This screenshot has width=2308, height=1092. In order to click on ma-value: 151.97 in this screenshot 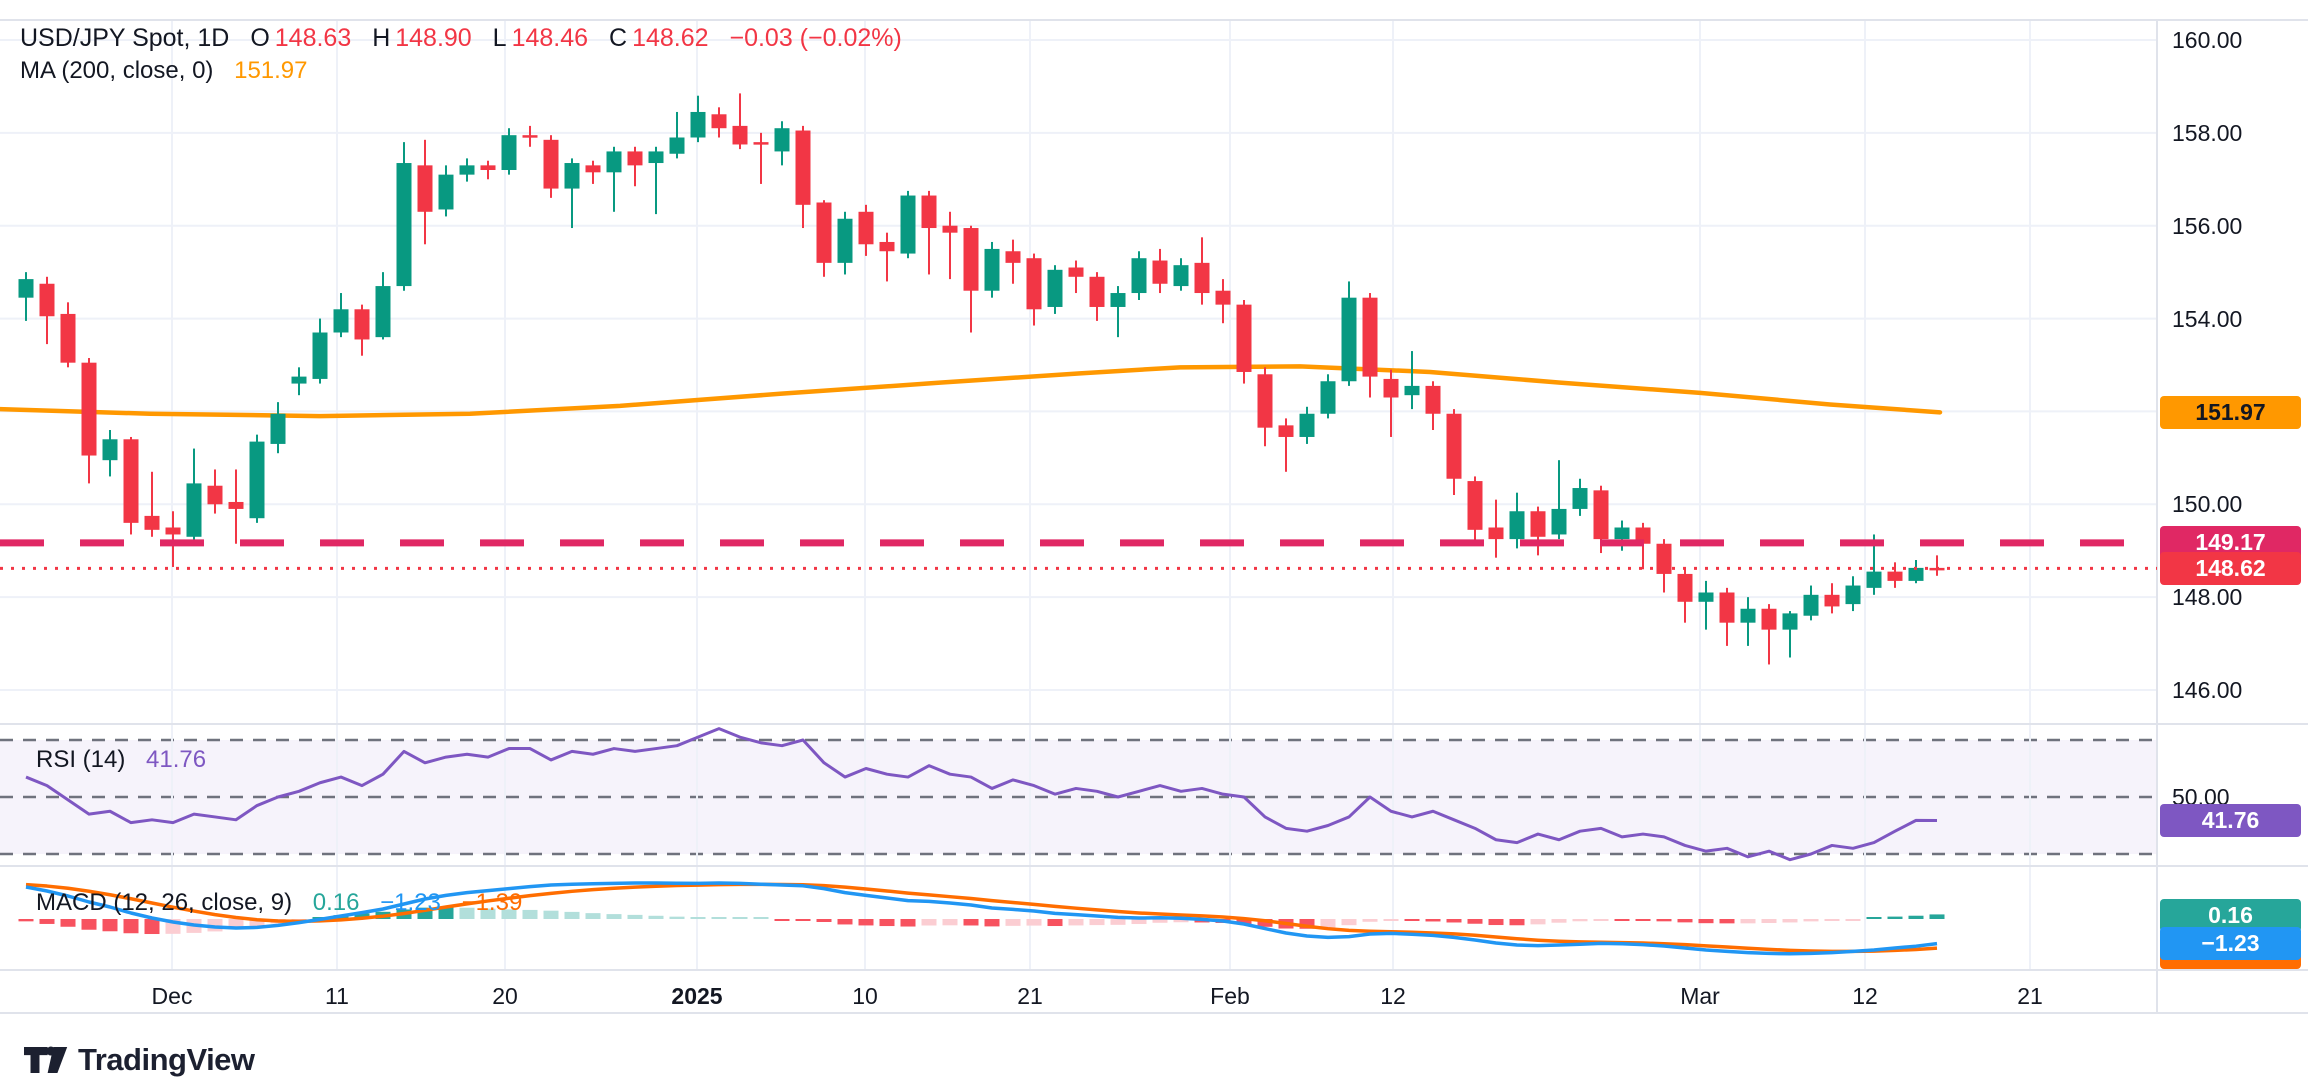, I will do `click(271, 70)`.